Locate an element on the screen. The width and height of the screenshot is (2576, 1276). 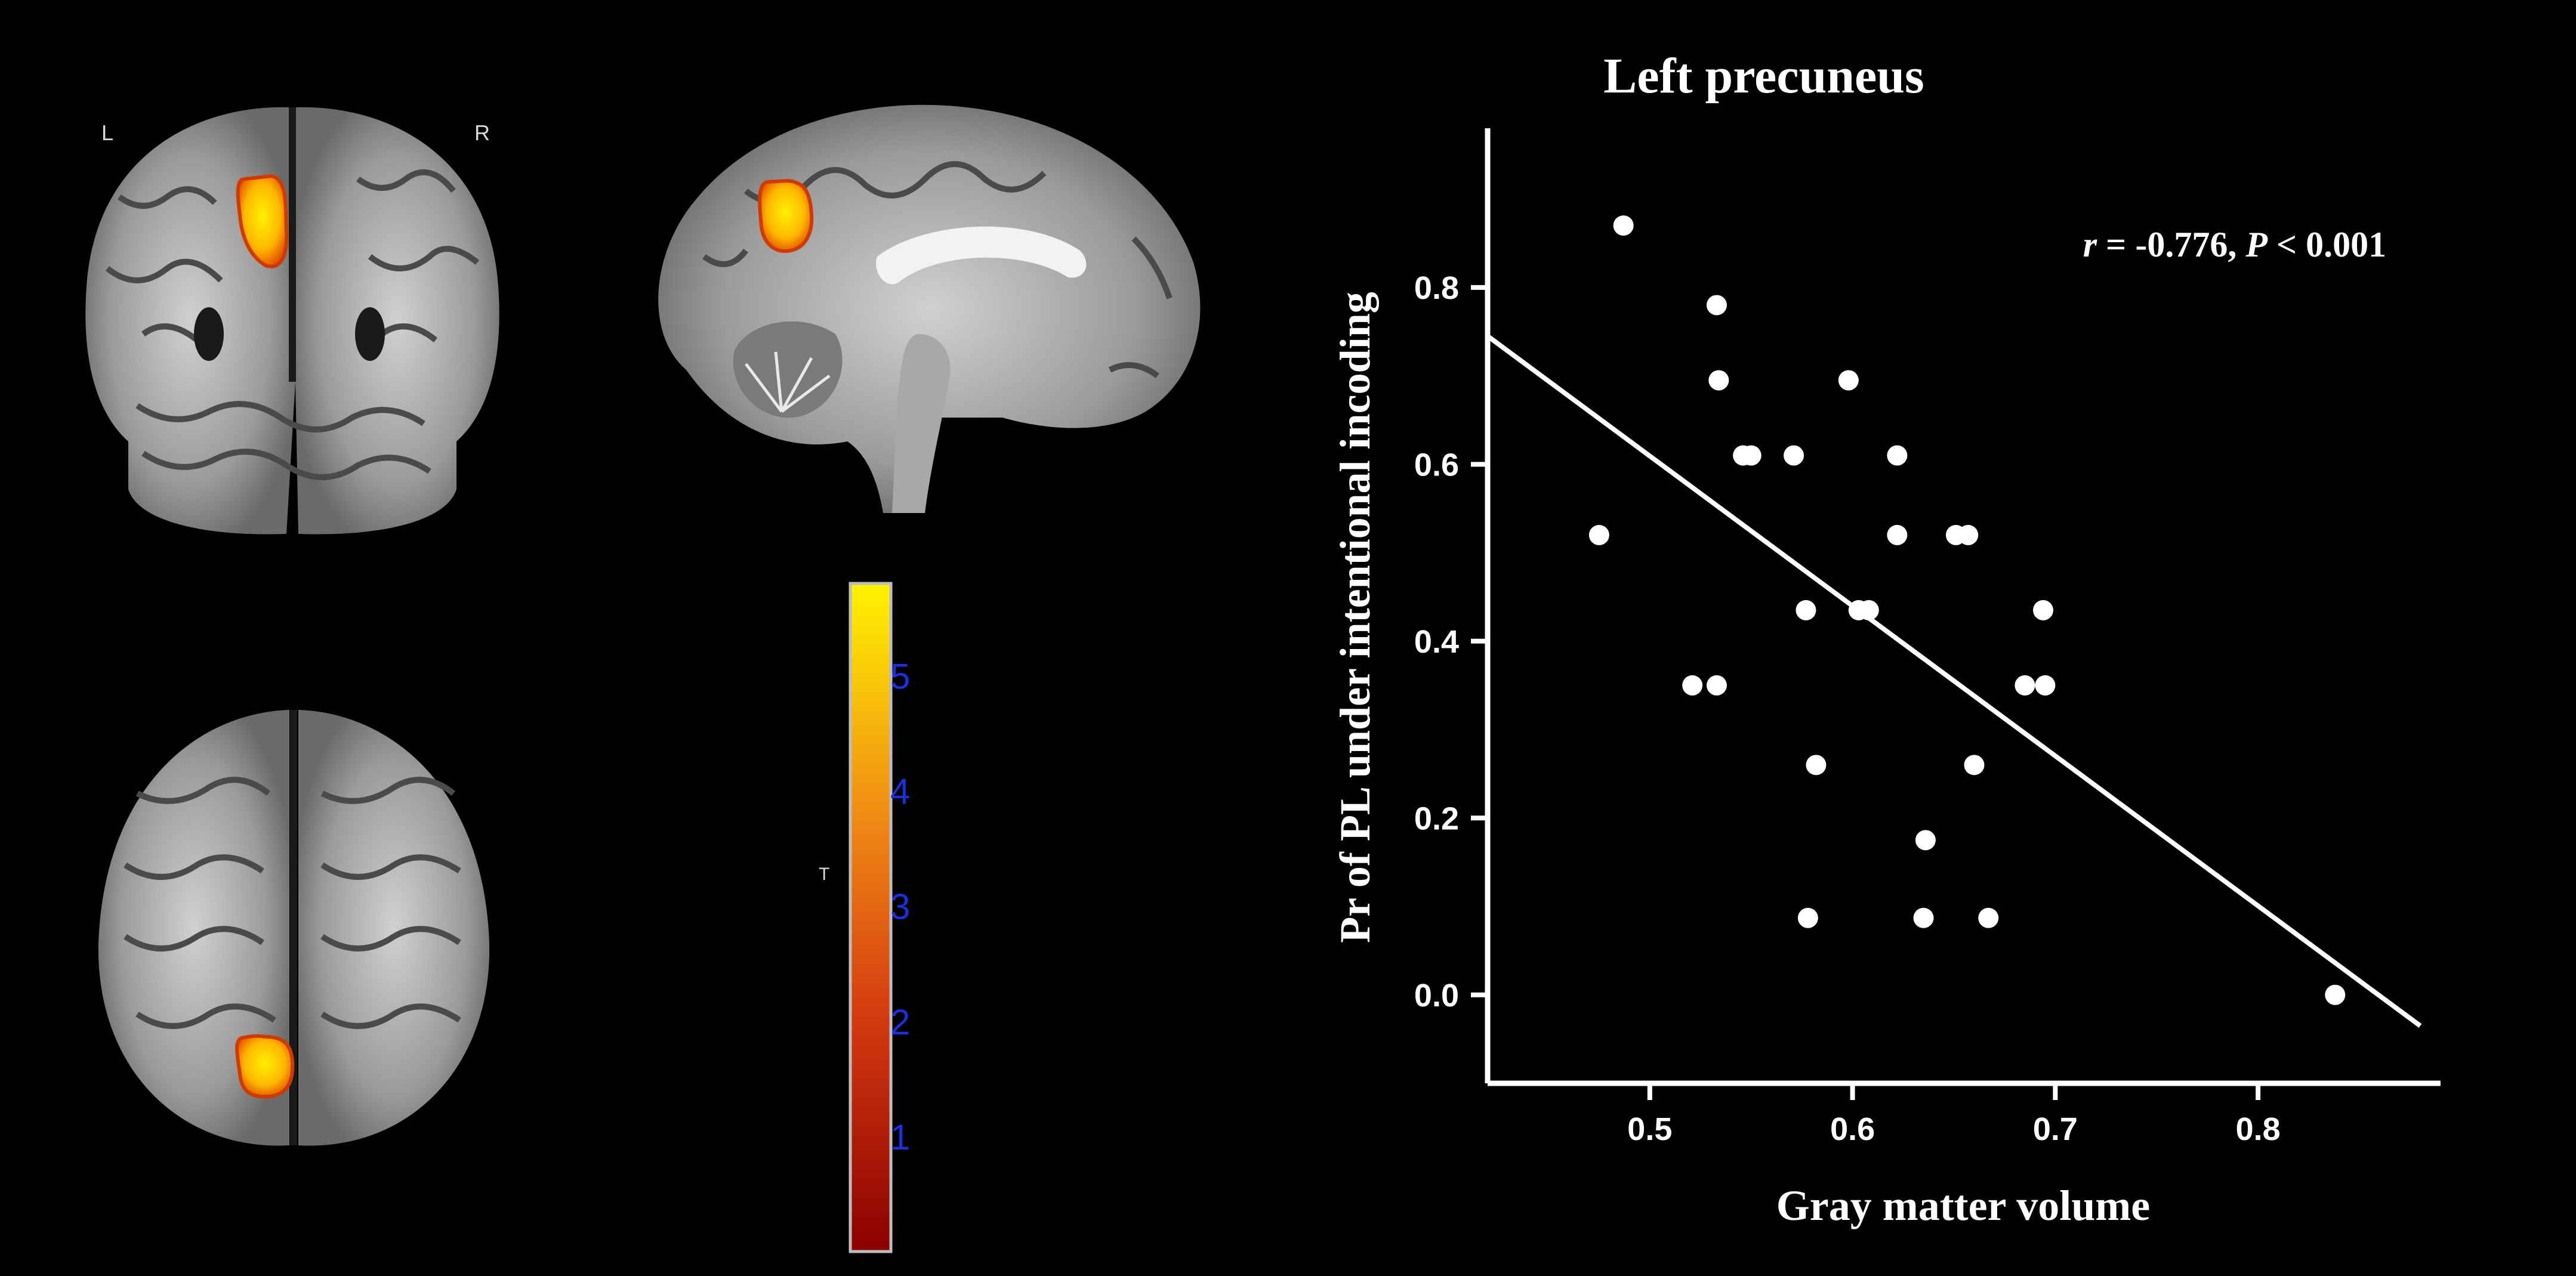
axial-sulci is located at coordinates (292, 903).